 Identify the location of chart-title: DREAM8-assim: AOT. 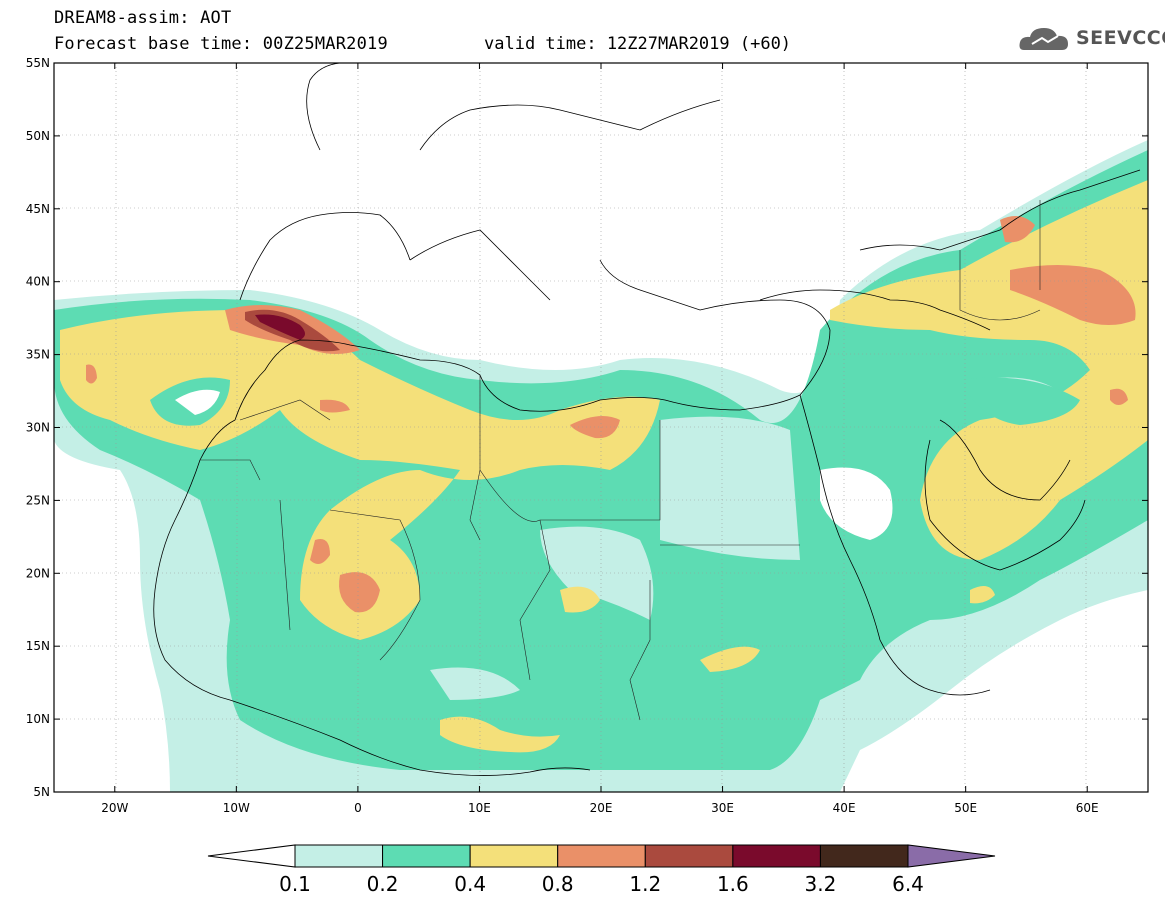
(143, 18).